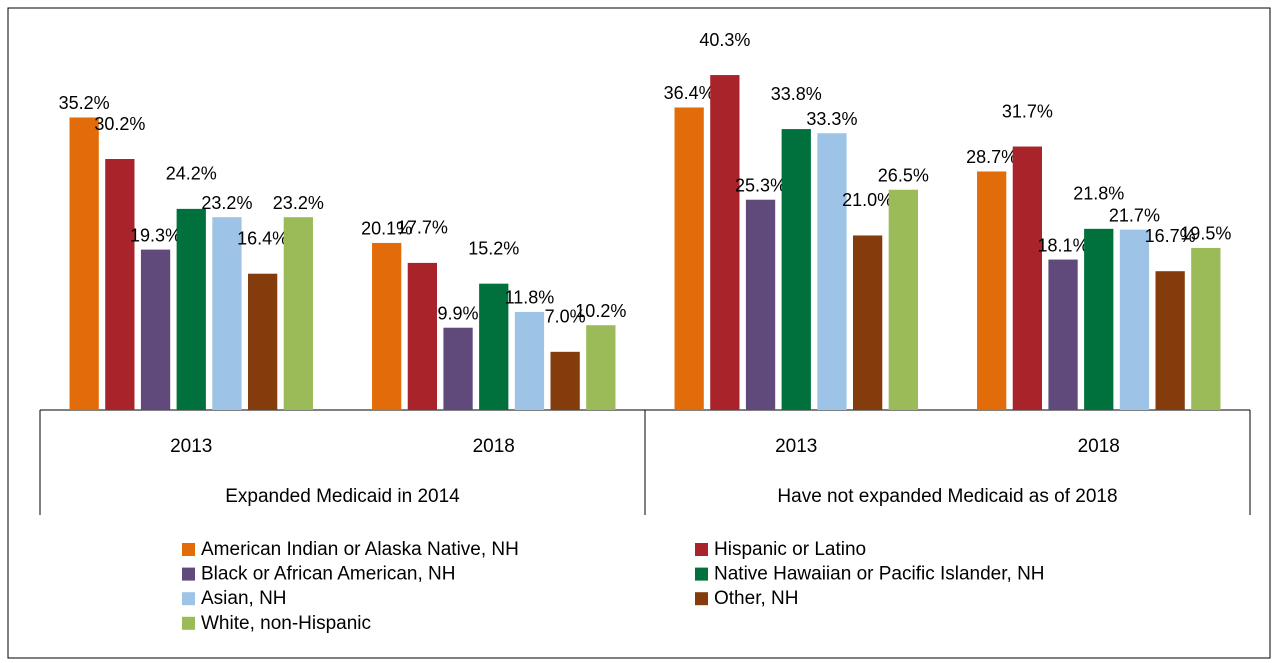 The height and width of the screenshot is (663, 1275). I want to click on data-label: 21.7%, so click(1134, 215).